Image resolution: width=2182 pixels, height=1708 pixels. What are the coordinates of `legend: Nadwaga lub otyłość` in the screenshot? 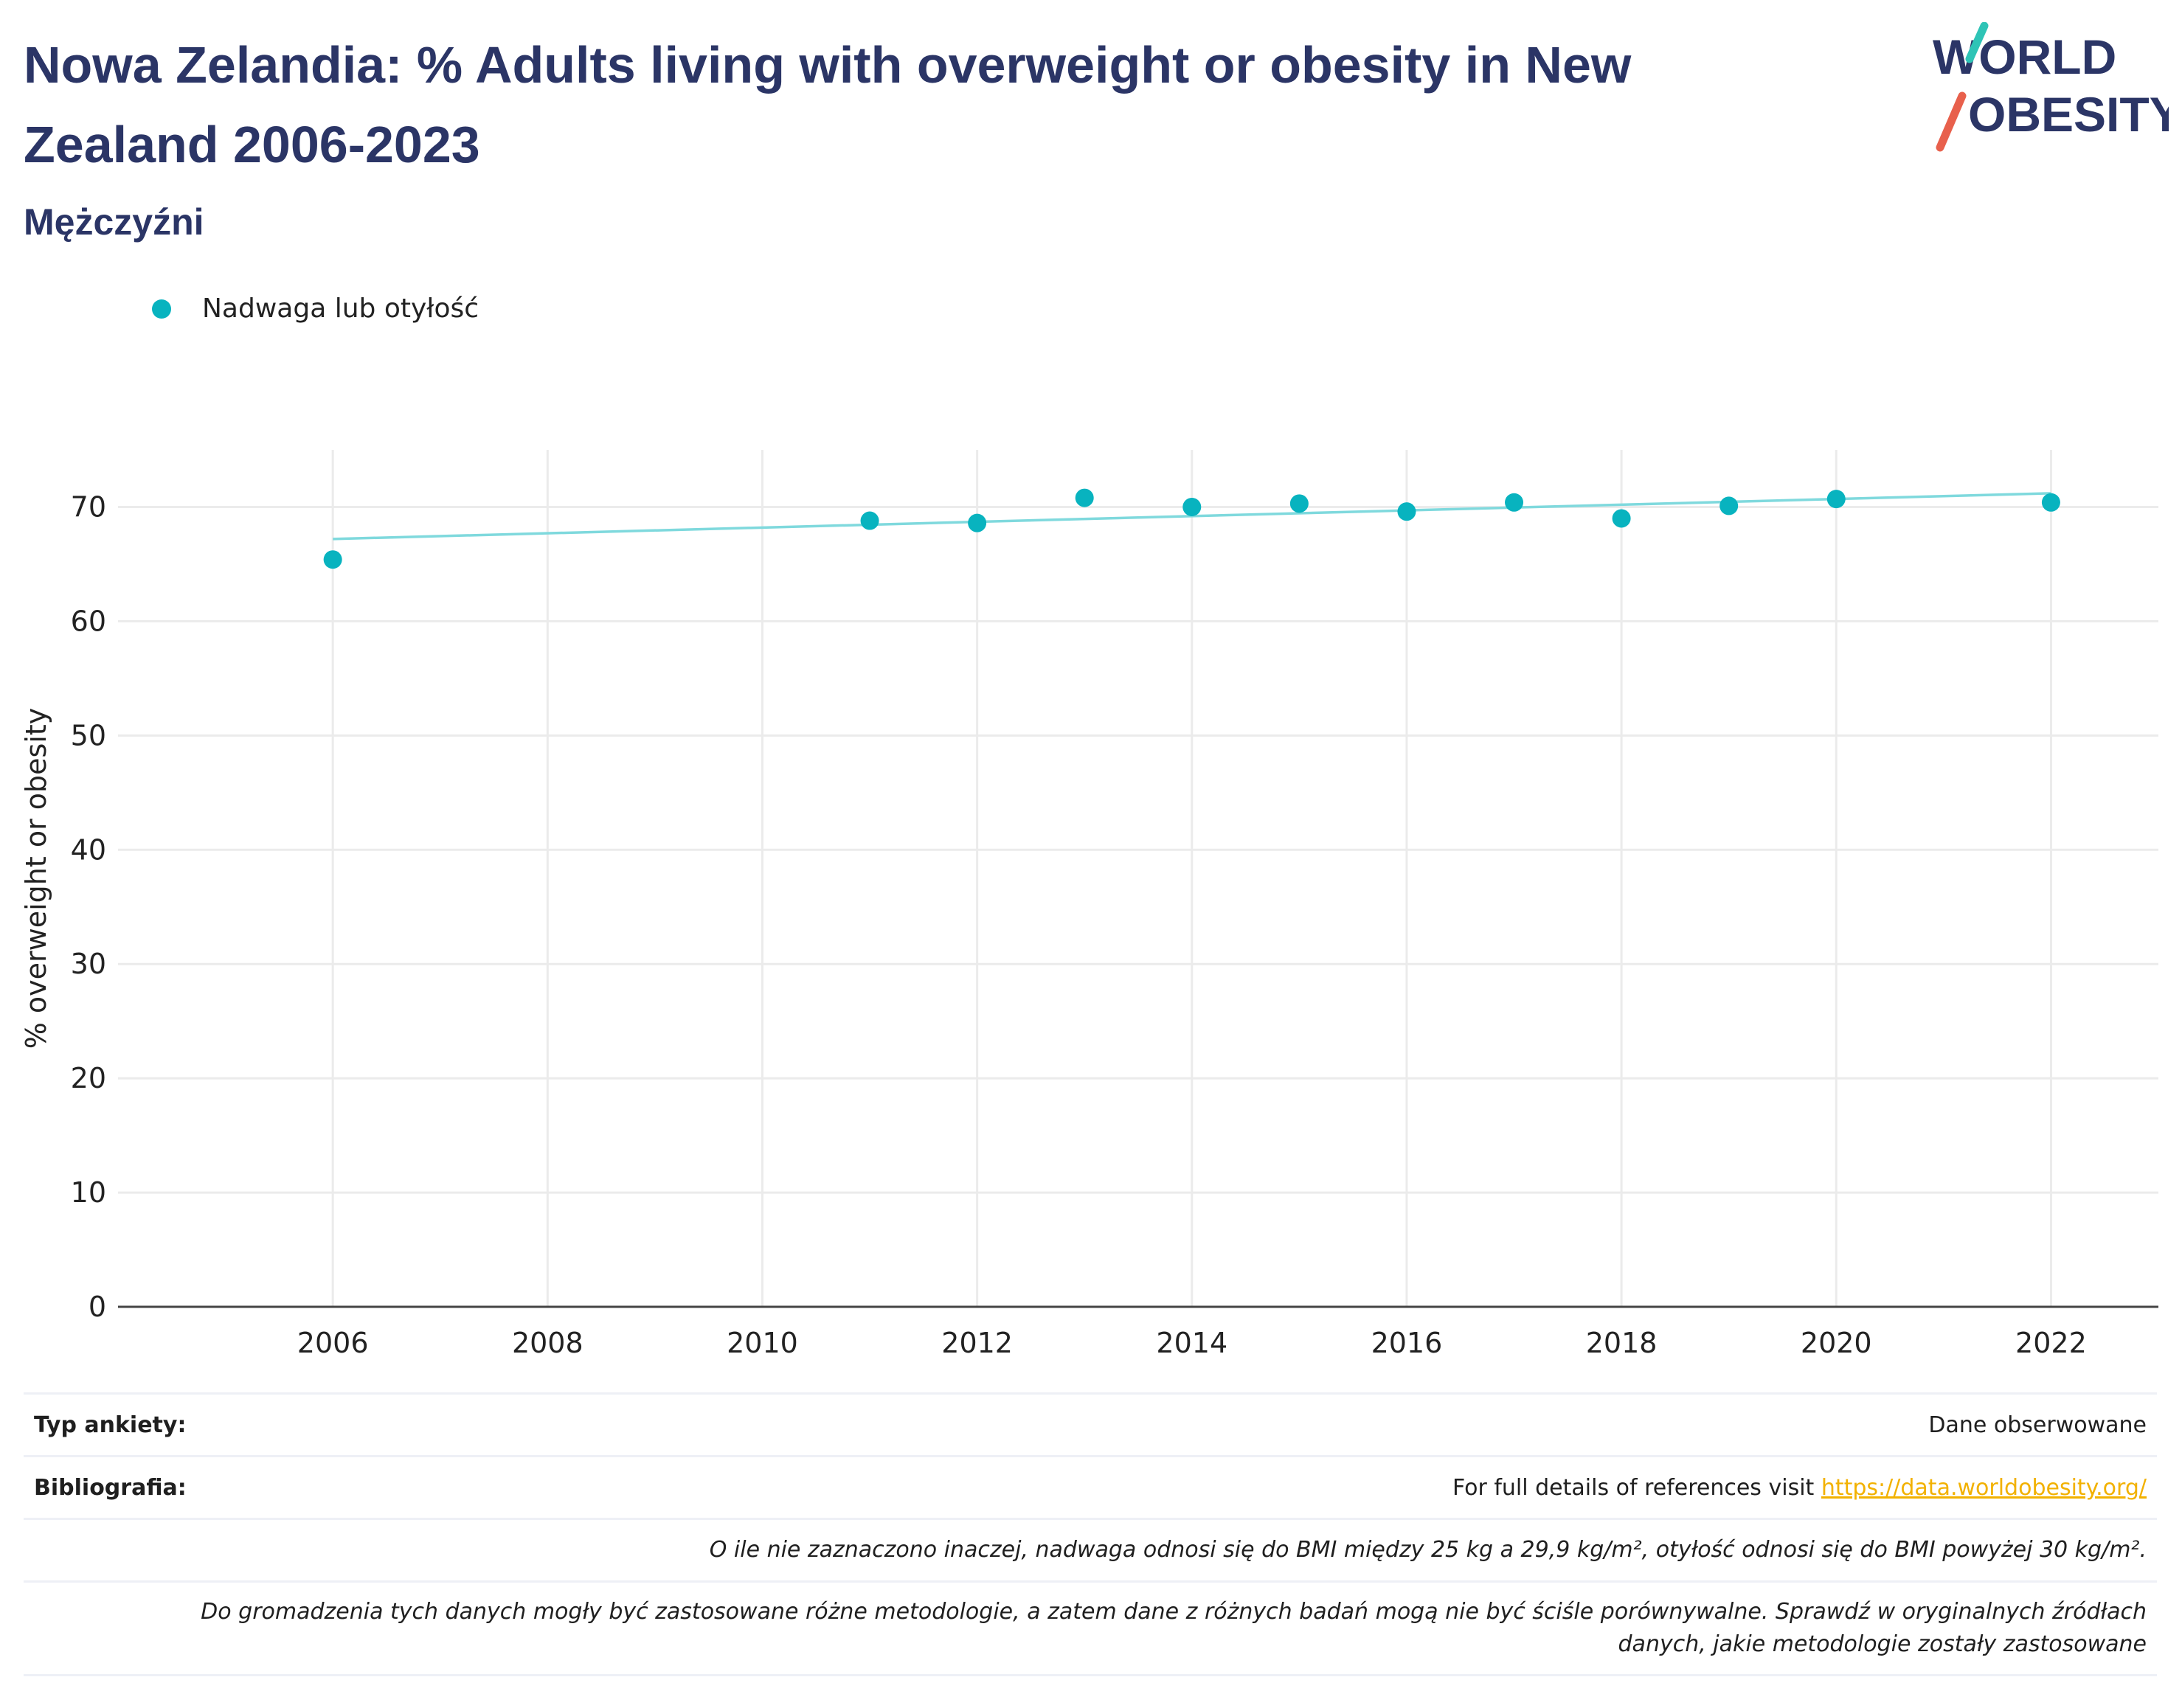 It's located at (315, 309).